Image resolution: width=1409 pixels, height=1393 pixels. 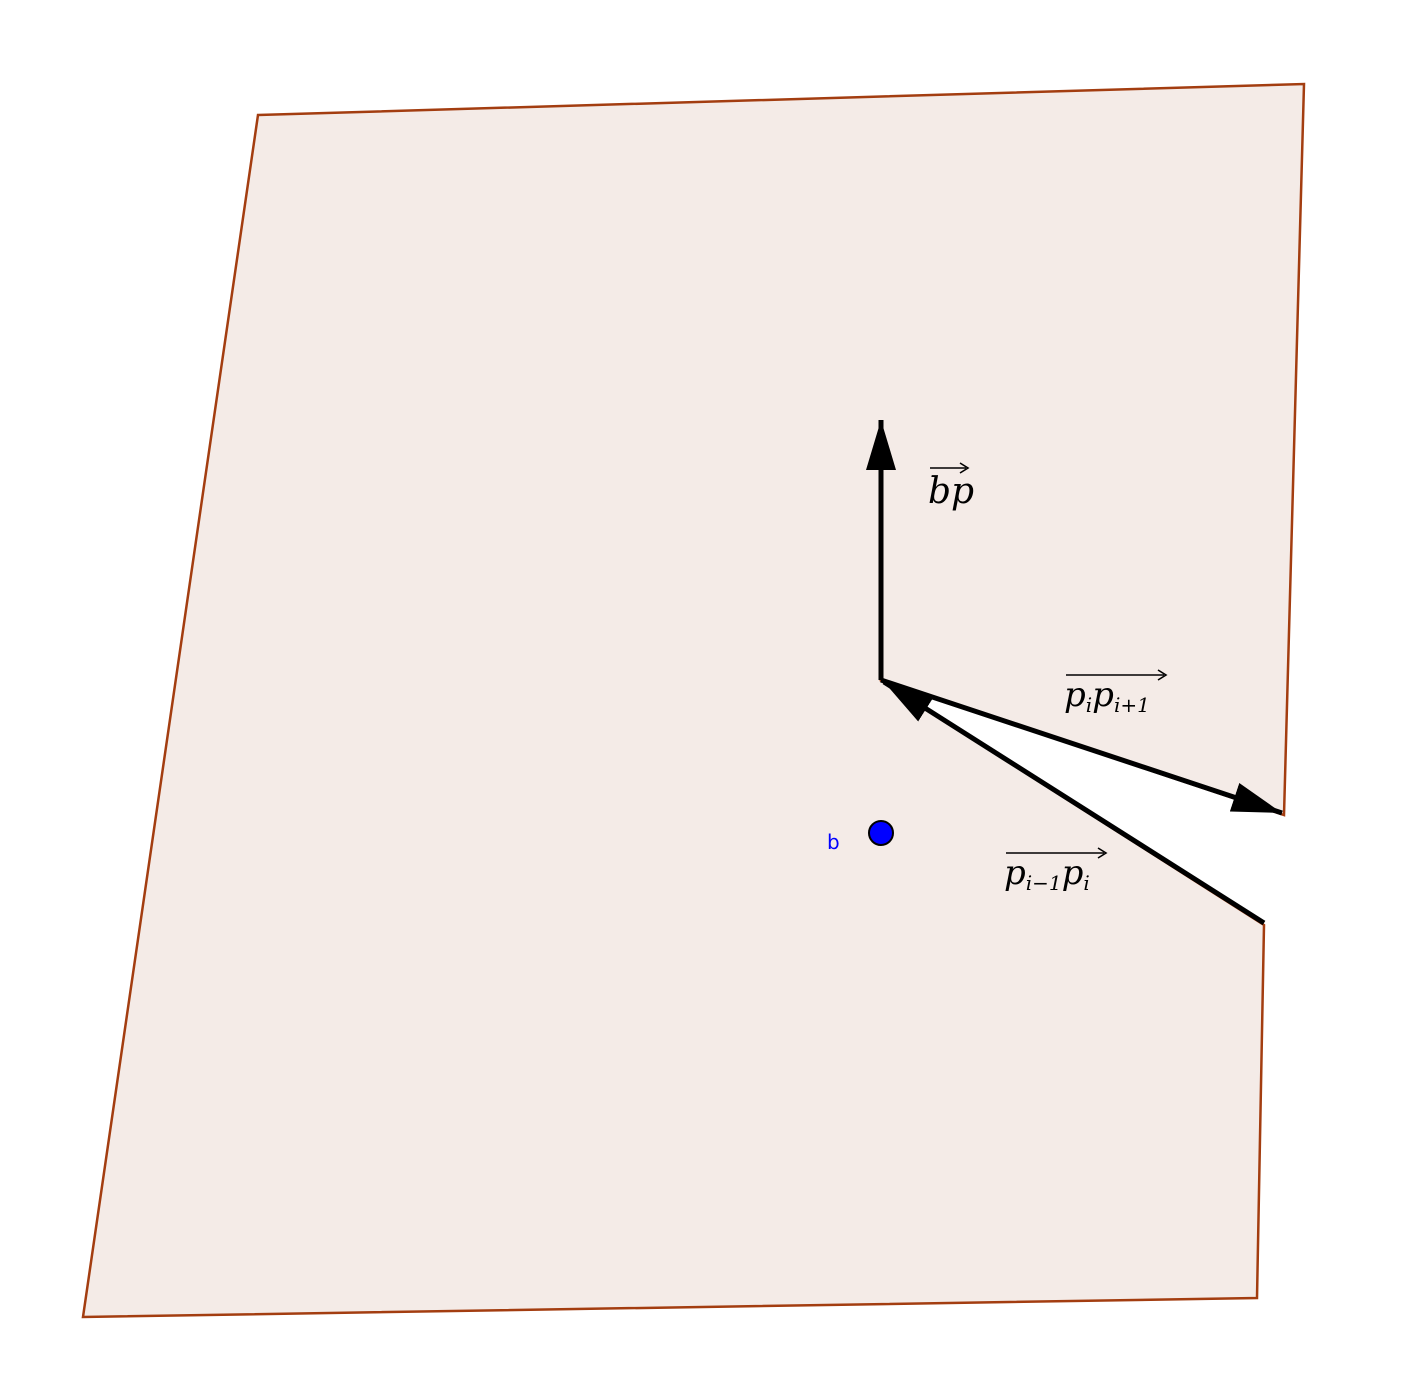 I want to click on point-b-label: b, so click(x=833, y=842).